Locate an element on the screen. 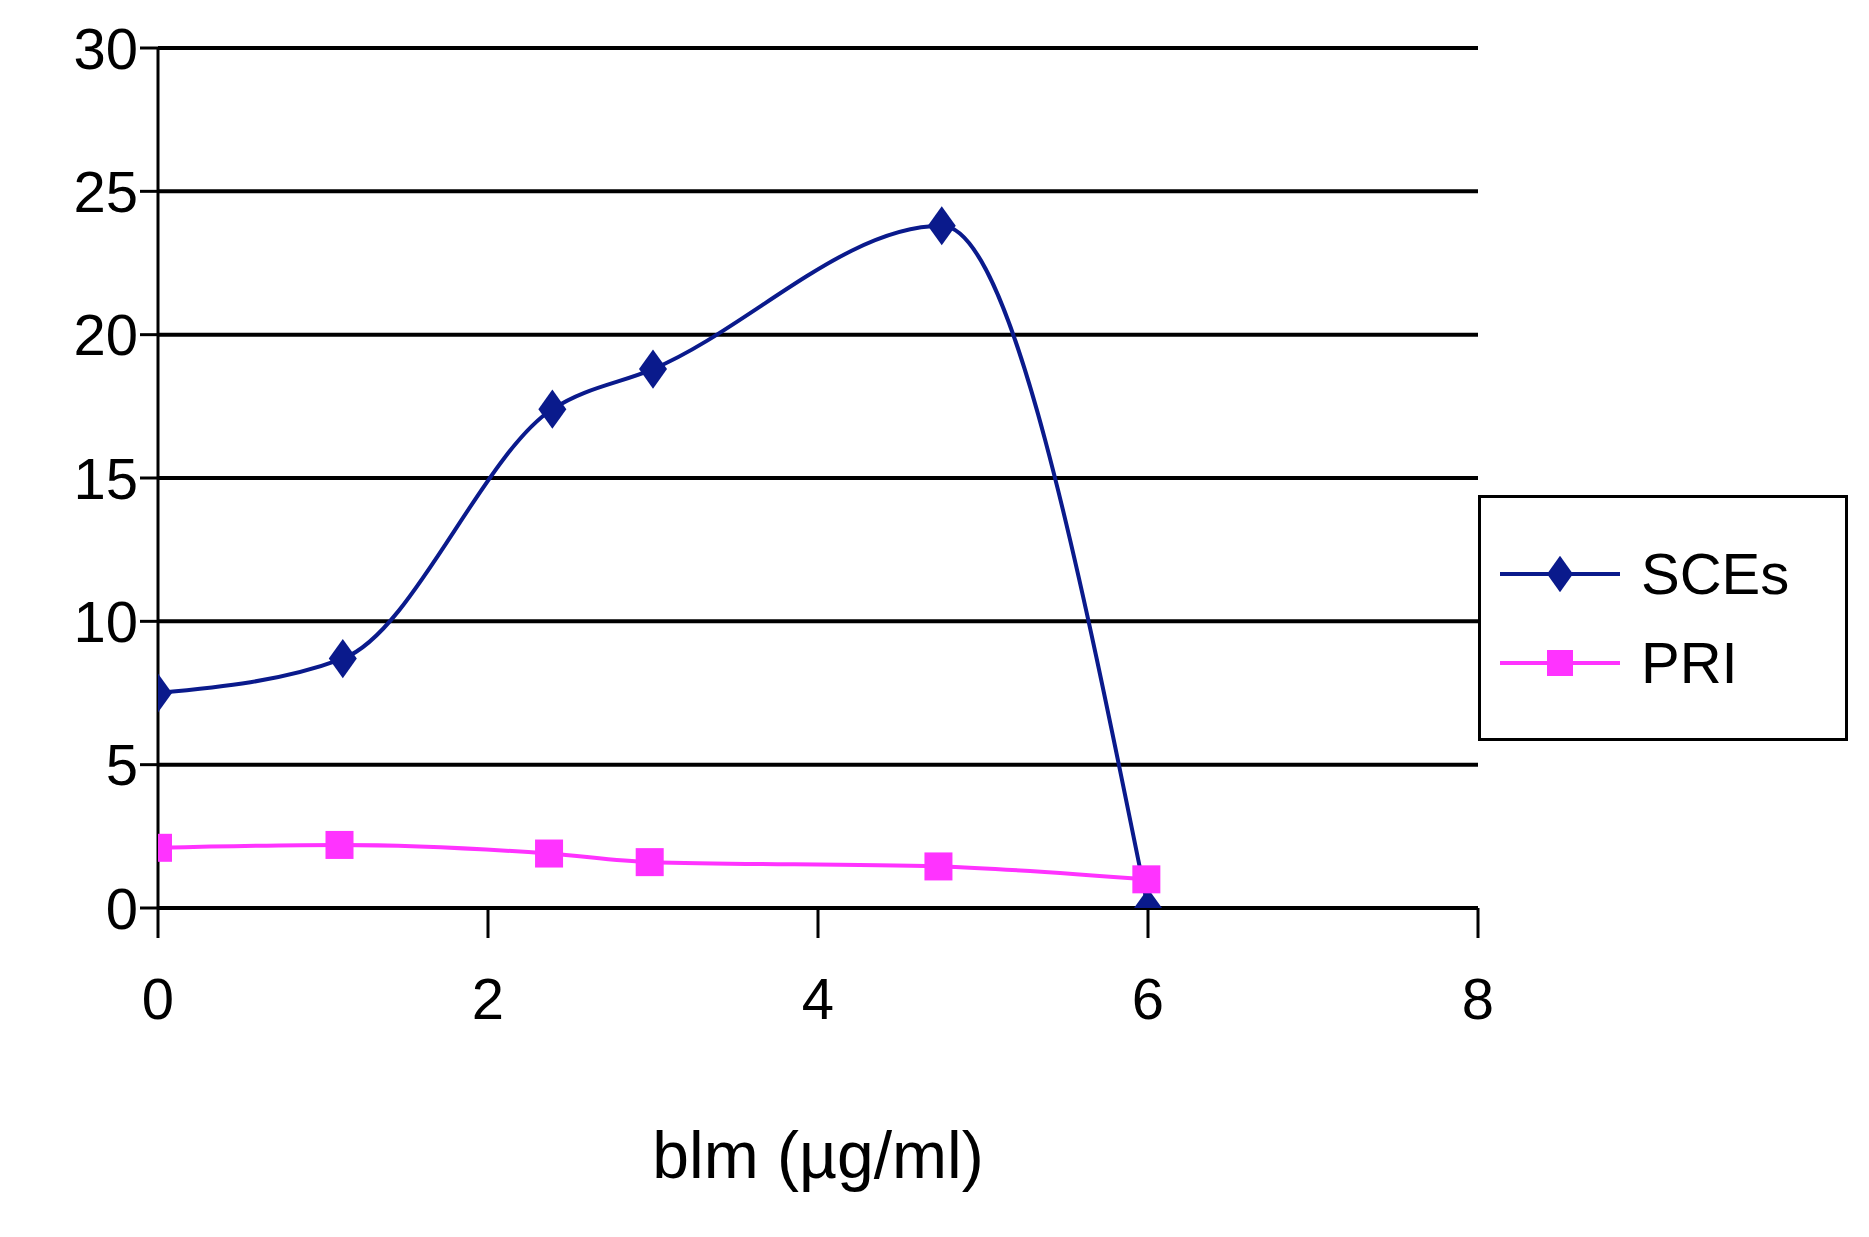 This screenshot has height=1237, width=1869. x-tick-label: 2 is located at coordinates (488, 999).